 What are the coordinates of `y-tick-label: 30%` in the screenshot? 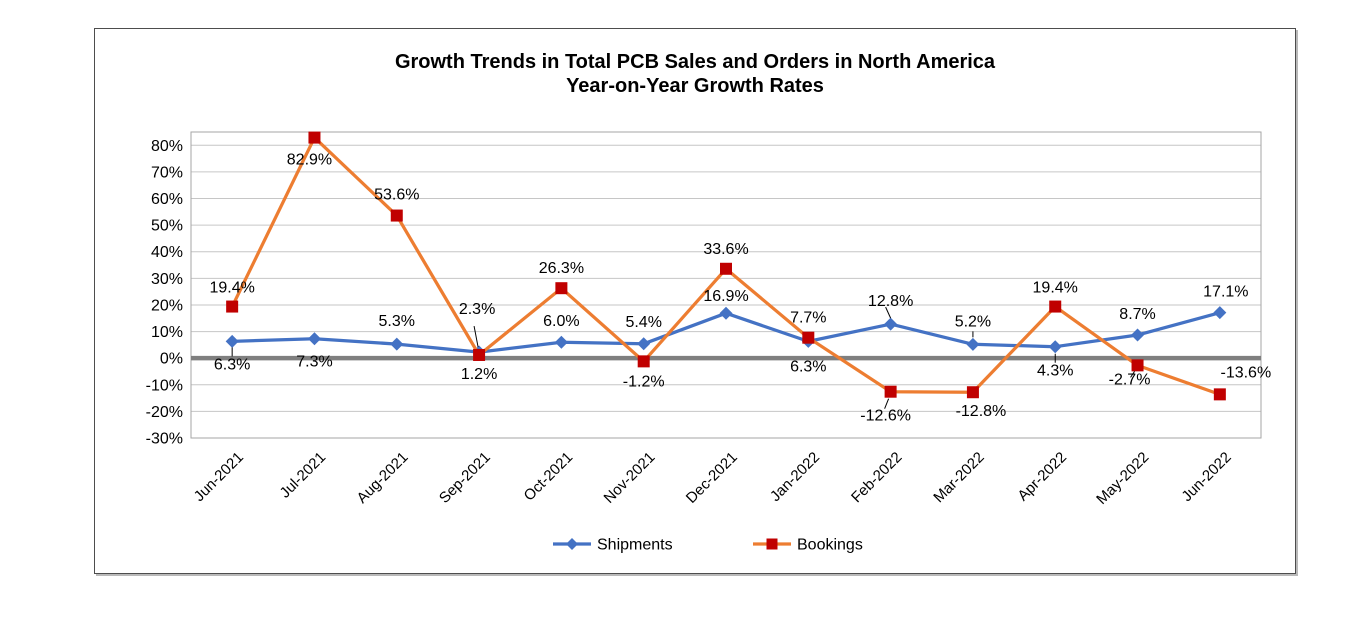 It's located at (167, 279).